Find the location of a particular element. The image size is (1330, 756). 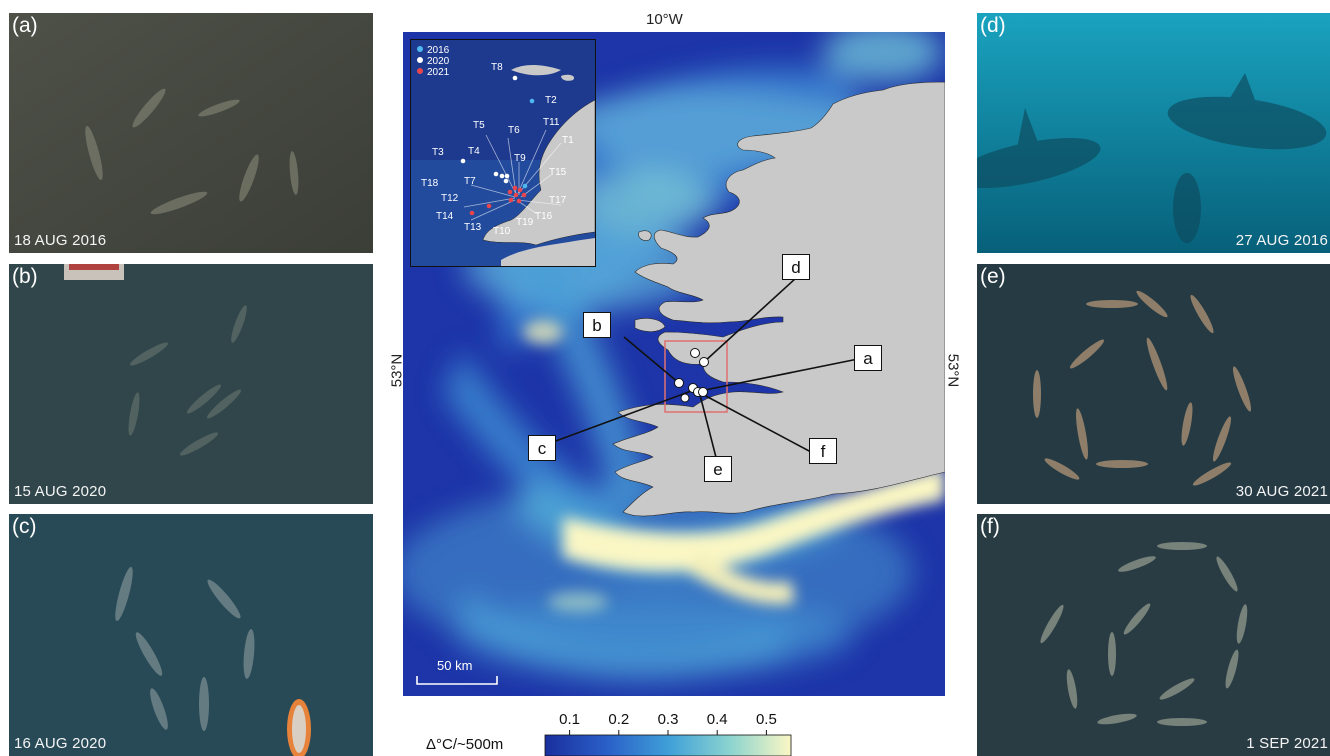

photo-e-image is located at coordinates (1153, 384).